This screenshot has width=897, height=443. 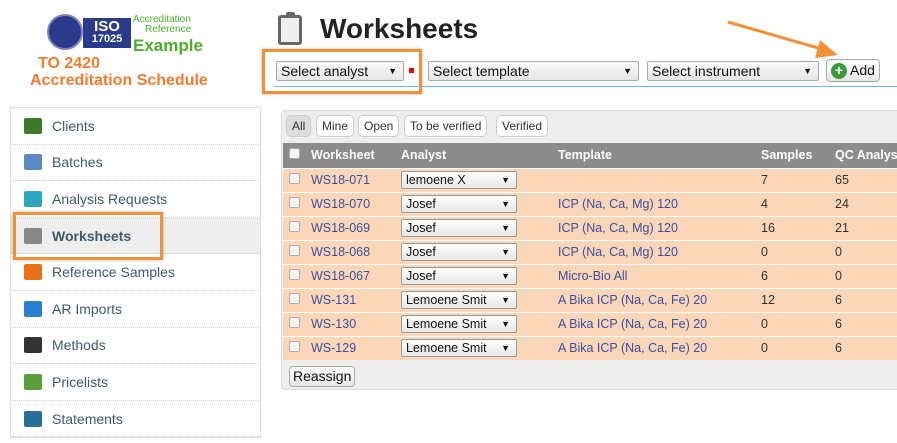 What do you see at coordinates (481, 71) in the screenshot?
I see `template-select-value: Select template` at bounding box center [481, 71].